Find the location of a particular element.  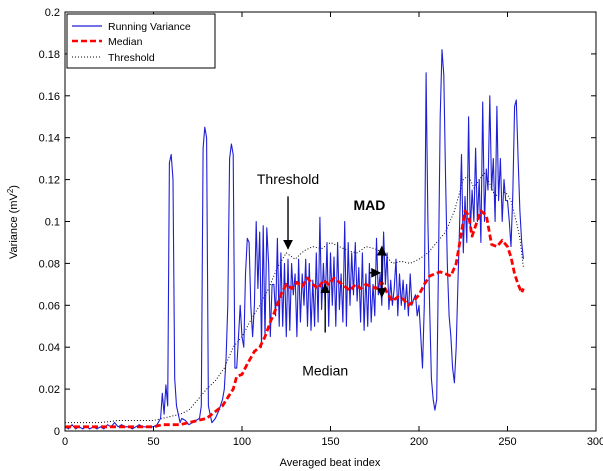

y-tick-label: 0.14 is located at coordinates (49, 139).